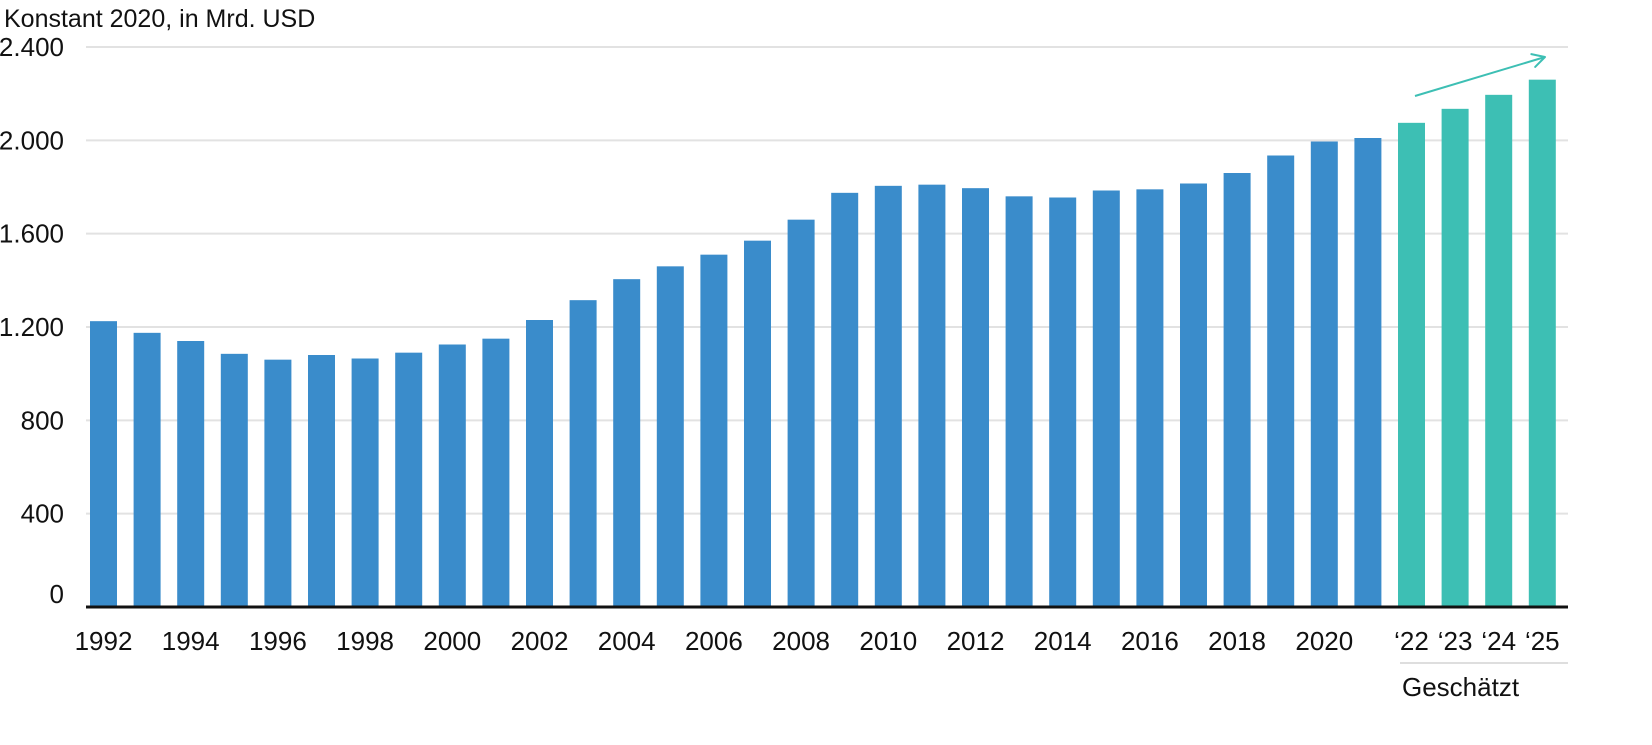 Image resolution: width=1652 pixels, height=745 pixels. What do you see at coordinates (42, 420) in the screenshot?
I see `y-tick-label: 800` at bounding box center [42, 420].